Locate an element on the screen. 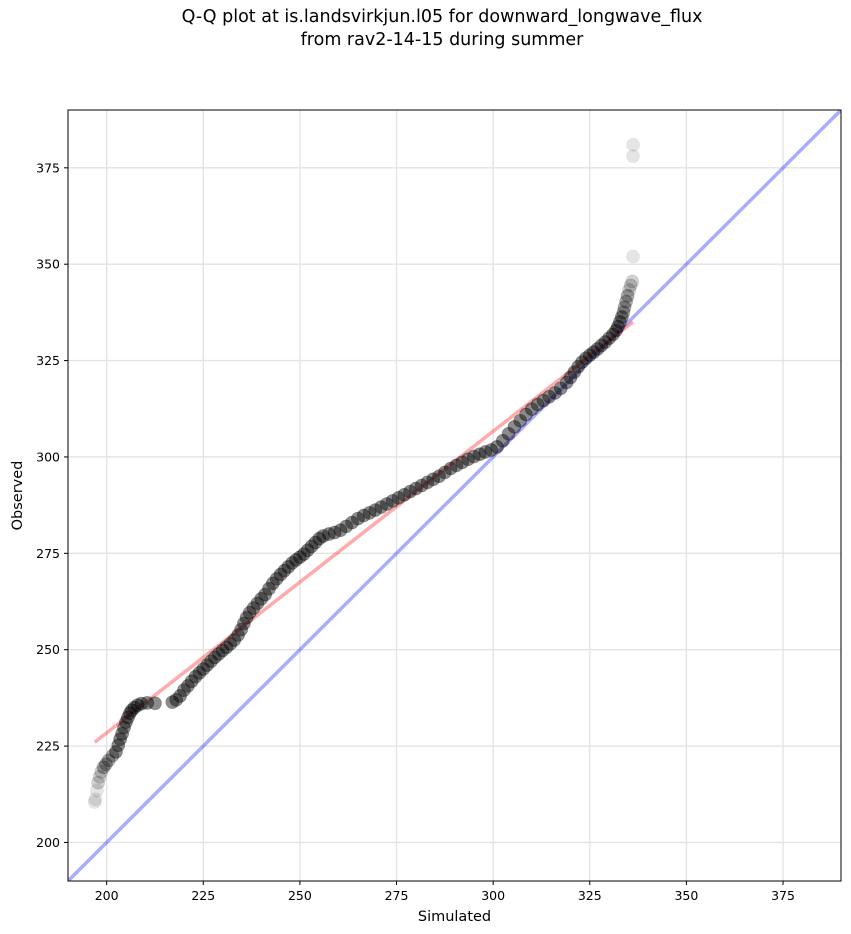 The width and height of the screenshot is (851, 934). y-tick-label: 200 is located at coordinates (48, 842).